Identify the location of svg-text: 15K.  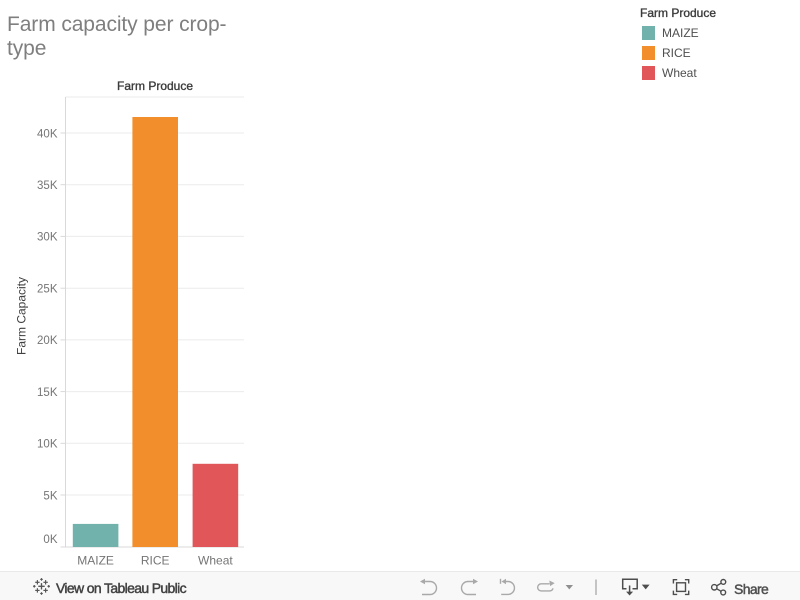
(47, 393).